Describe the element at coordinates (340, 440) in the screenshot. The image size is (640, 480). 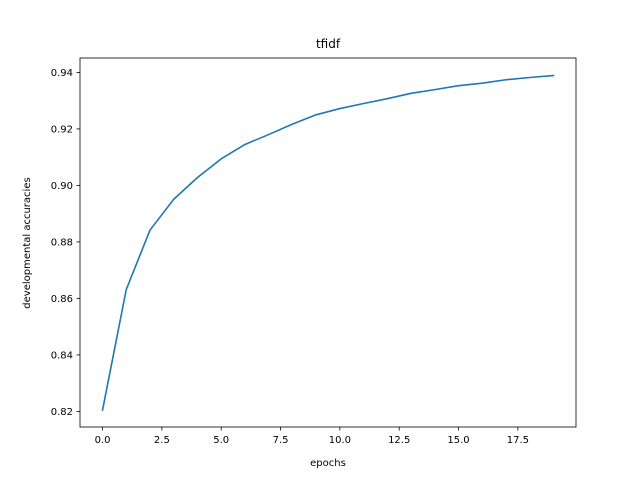
I see `x-tick-label: 10.0` at that location.